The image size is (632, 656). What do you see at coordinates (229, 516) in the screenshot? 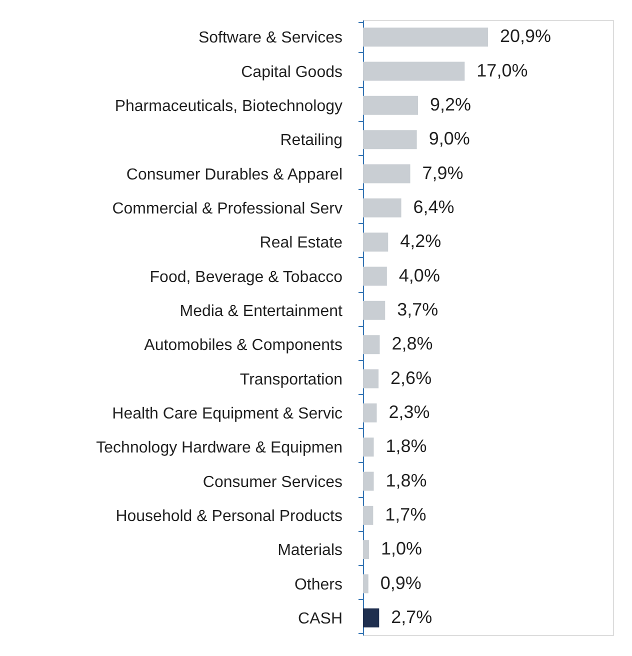
I see `y-tick-label: Household & Personal Products` at bounding box center [229, 516].